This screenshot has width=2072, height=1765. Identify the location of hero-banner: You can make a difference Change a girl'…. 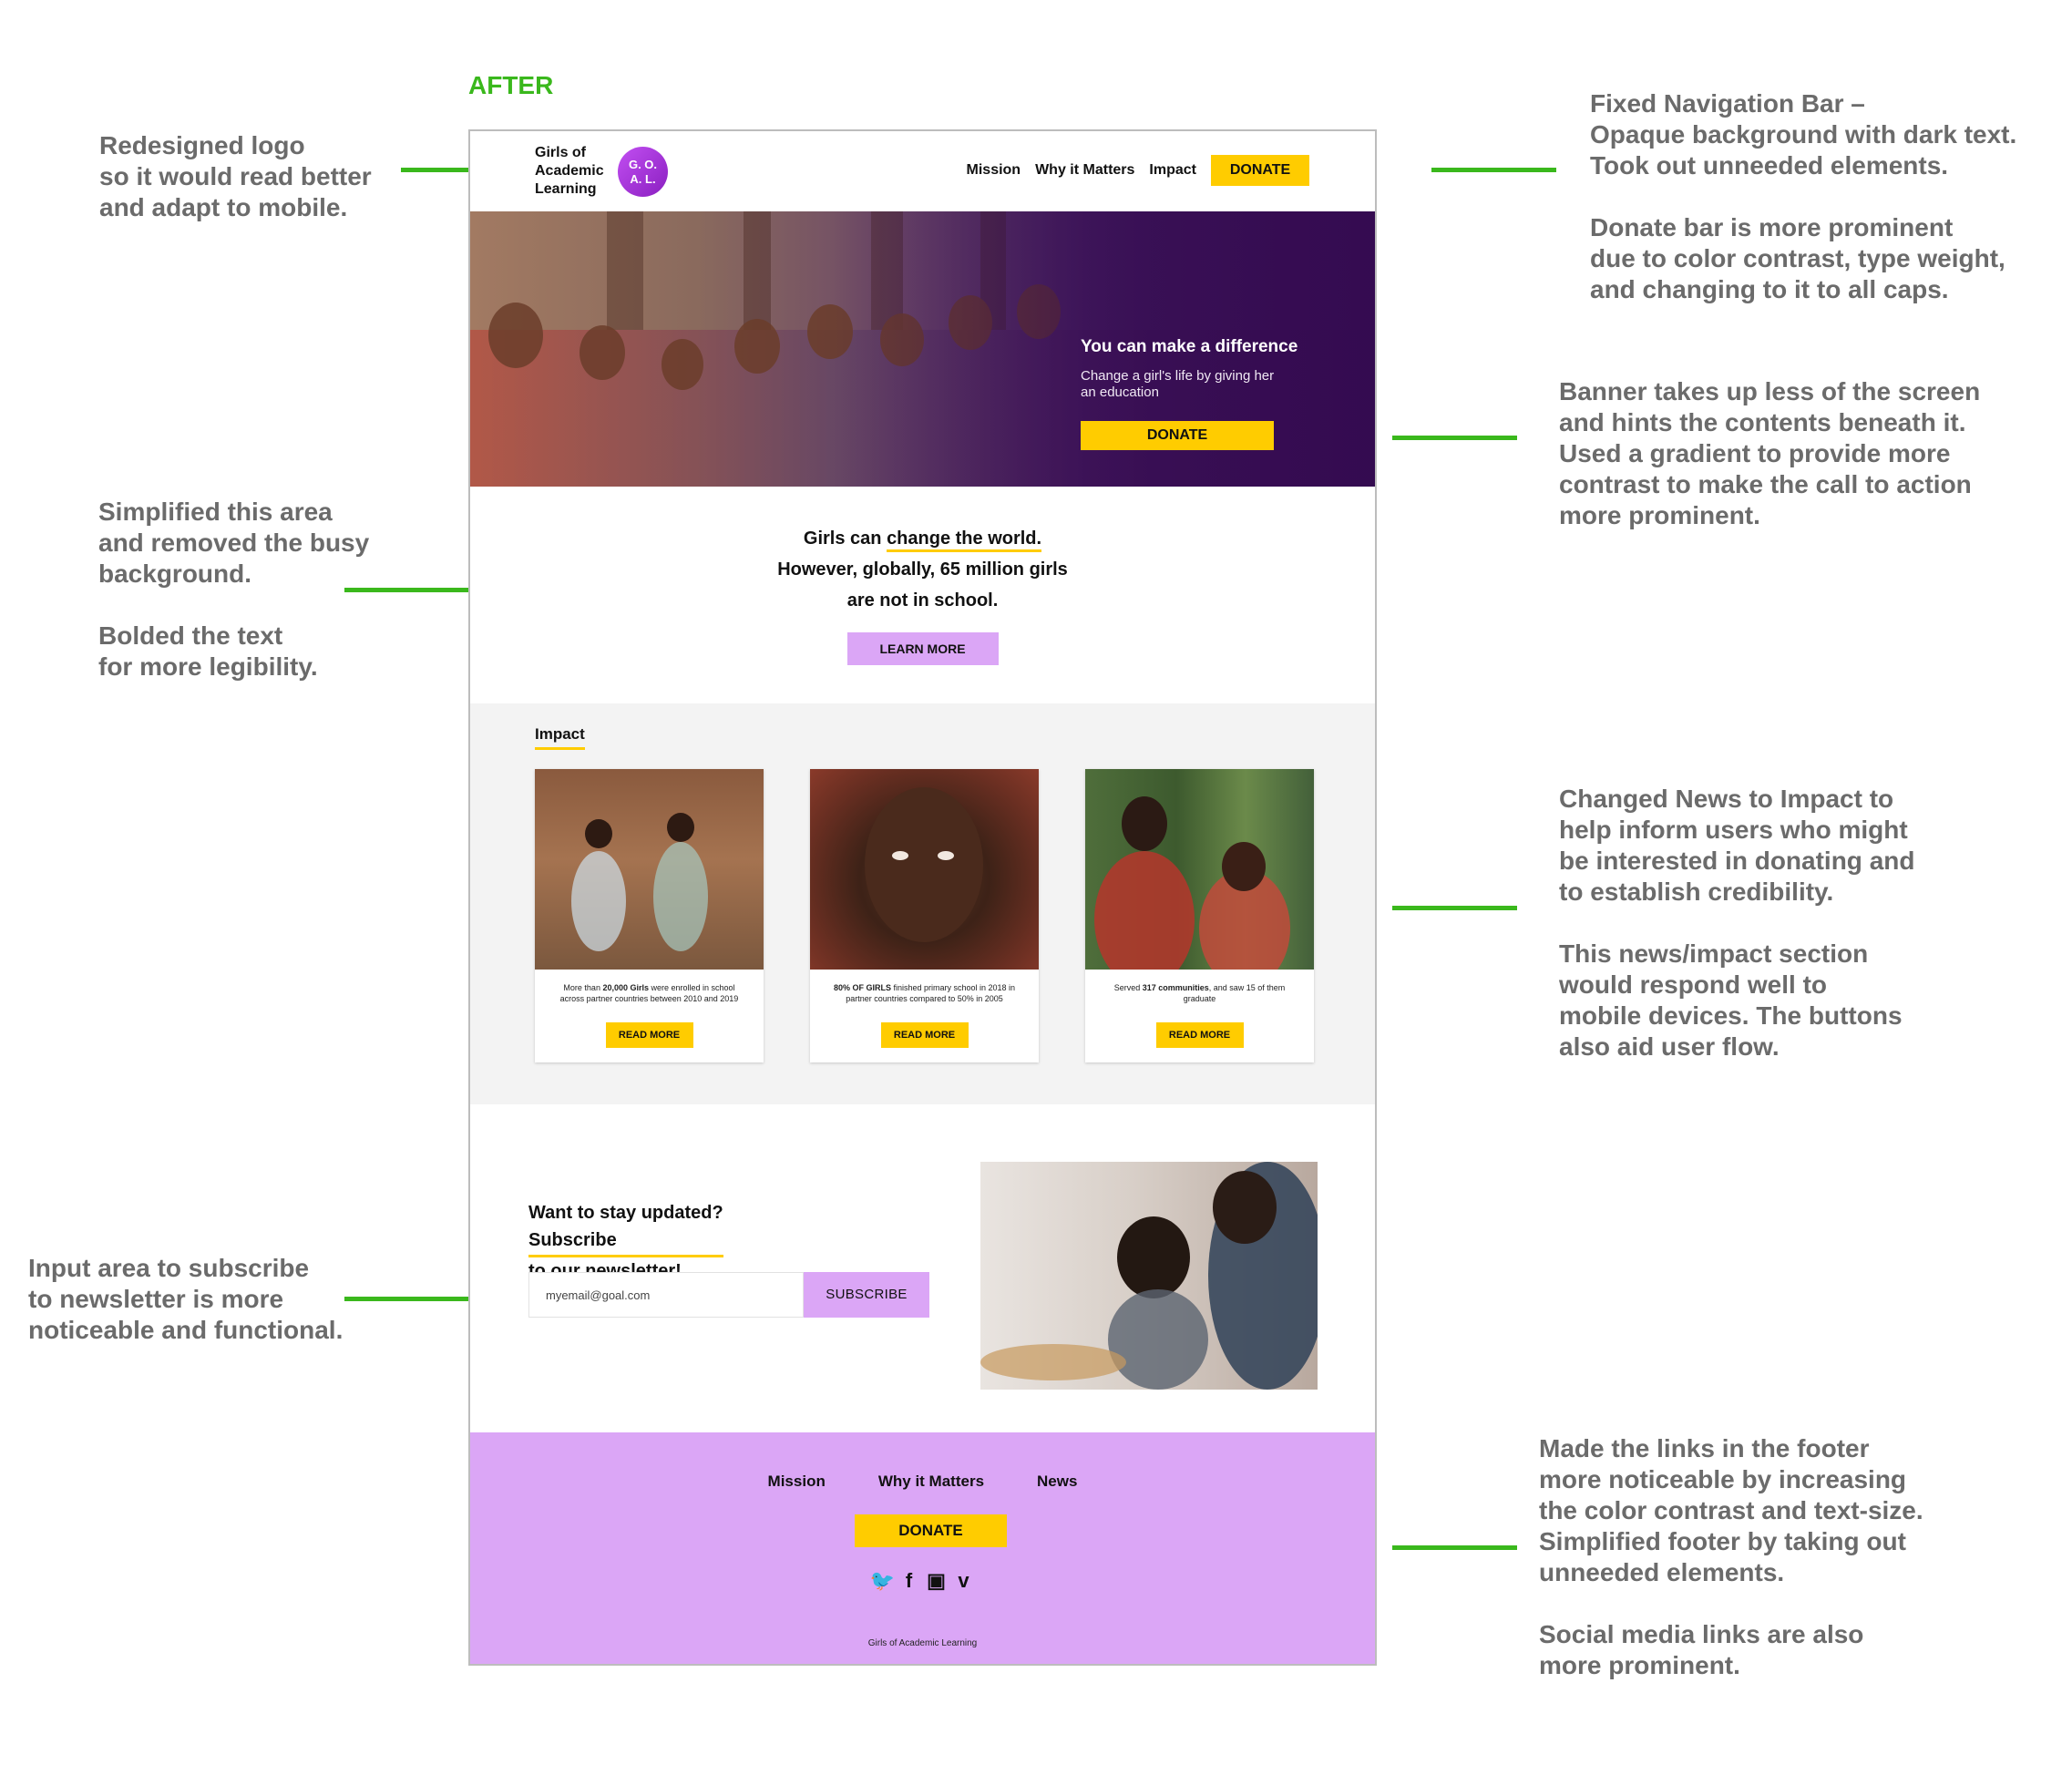
(922, 349).